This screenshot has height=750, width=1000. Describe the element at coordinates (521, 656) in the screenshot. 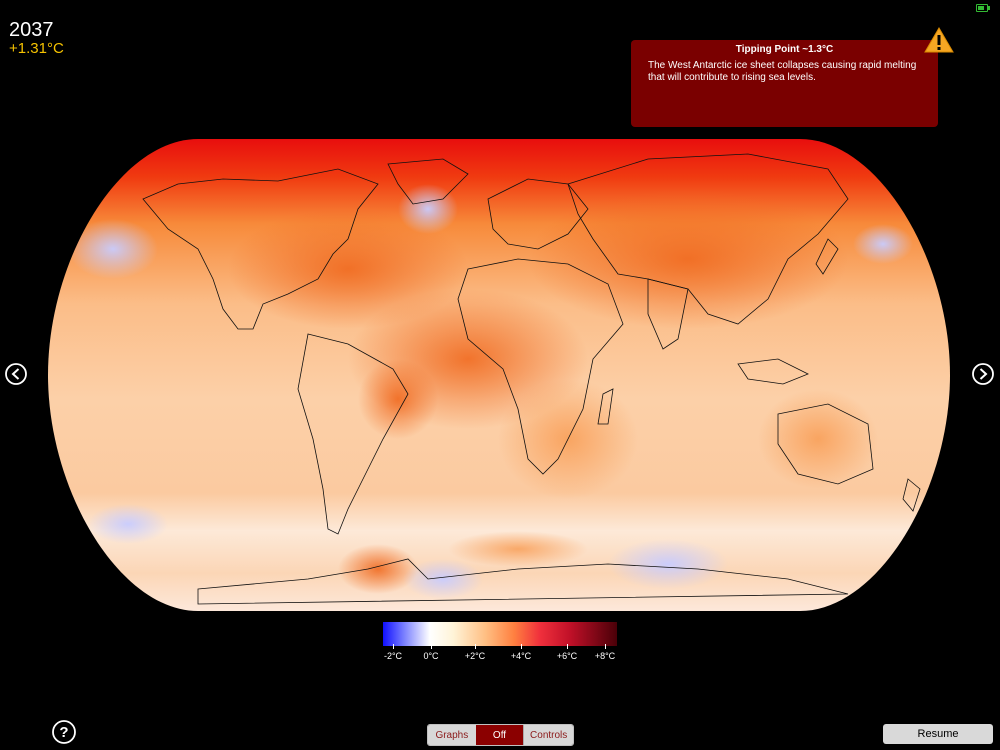

I see `legend-label: +4°C` at that location.